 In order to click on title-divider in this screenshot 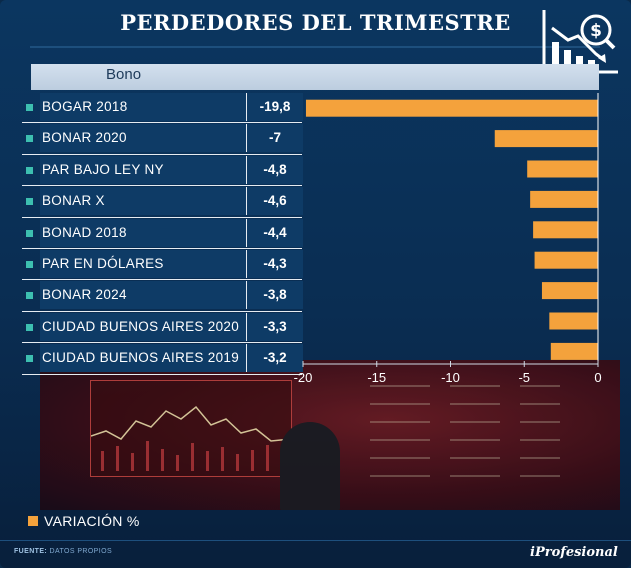, I will do `click(315, 47)`.